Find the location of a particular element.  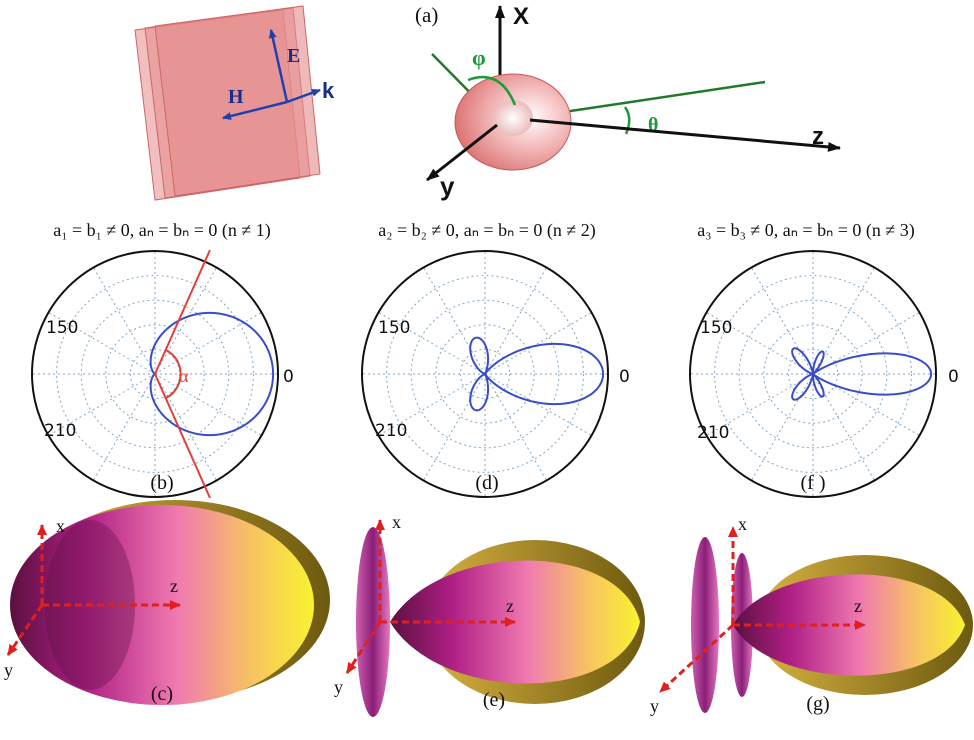

axis-c-z-label: z is located at coordinates (174, 586).